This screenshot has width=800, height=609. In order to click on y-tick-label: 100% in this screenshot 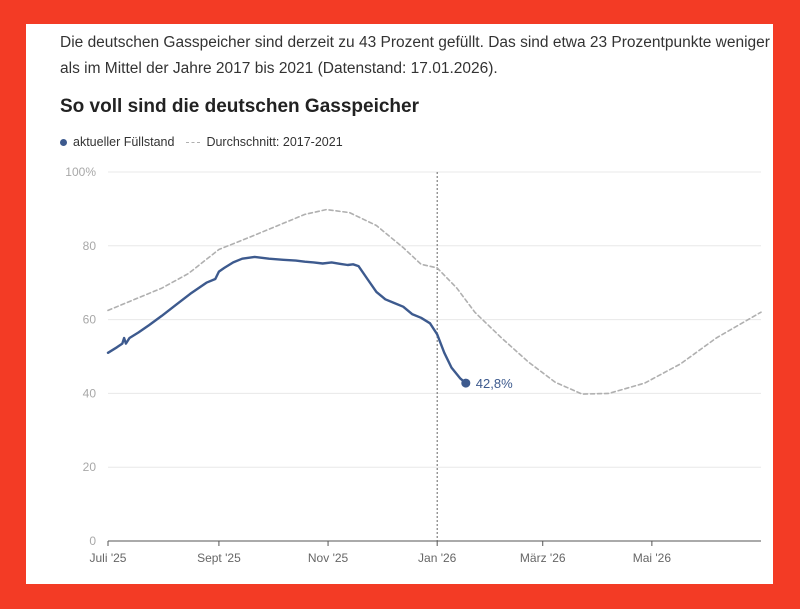, I will do `click(80, 172)`.